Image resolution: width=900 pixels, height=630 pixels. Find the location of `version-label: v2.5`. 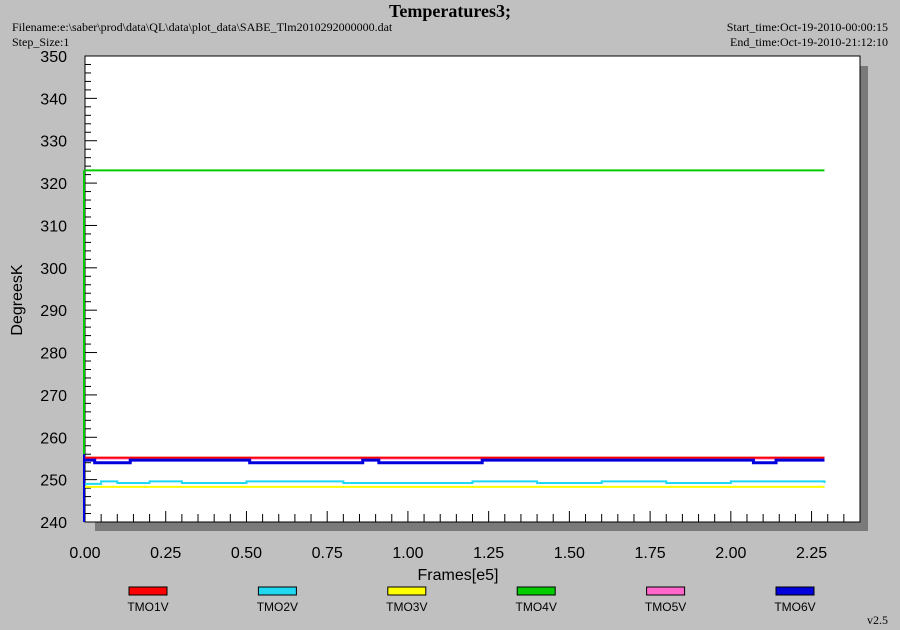

version-label: v2.5 is located at coordinates (877, 620).